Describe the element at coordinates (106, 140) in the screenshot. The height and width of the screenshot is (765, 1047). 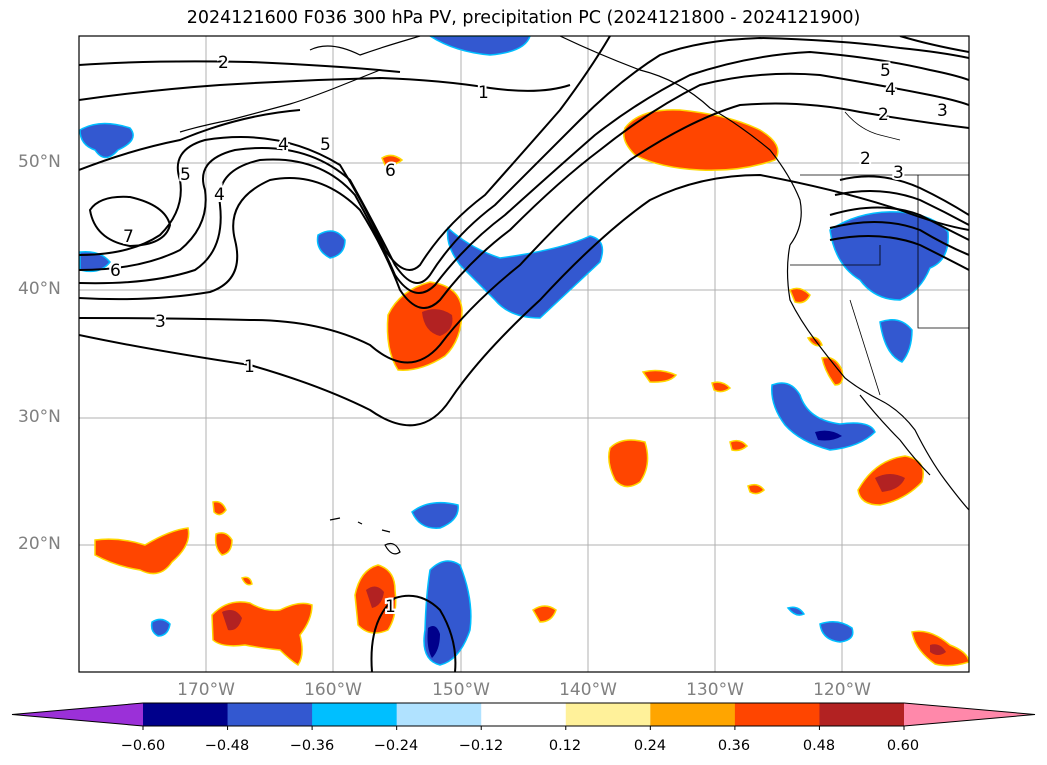
I see `neg-blob-aleutian` at that location.